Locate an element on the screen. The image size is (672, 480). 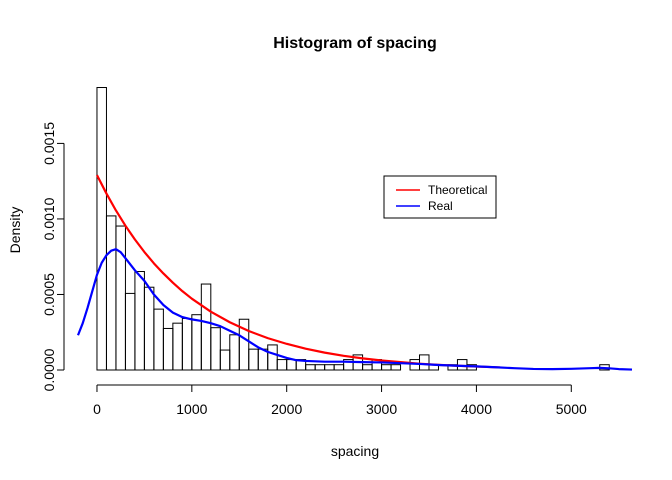
x-tick-label: 0 is located at coordinates (97, 409).